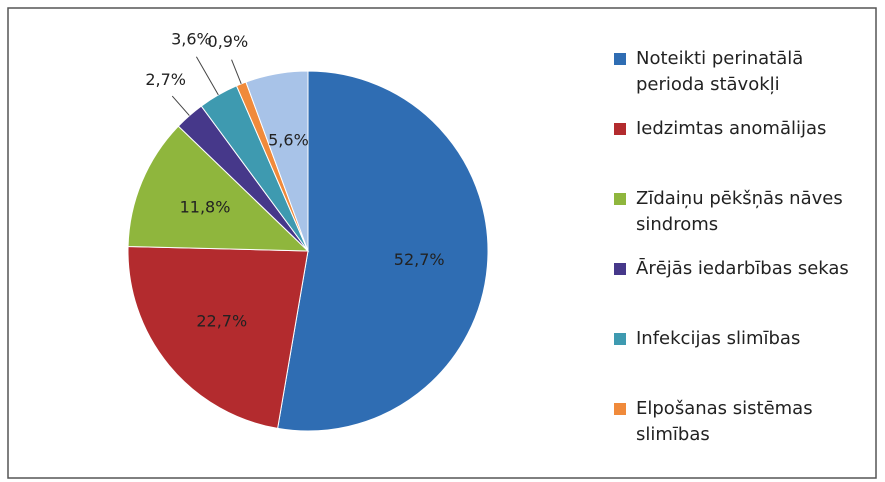 The image size is (885, 482). What do you see at coordinates (419, 259) in the screenshot?
I see `data-label: 52,7%` at bounding box center [419, 259].